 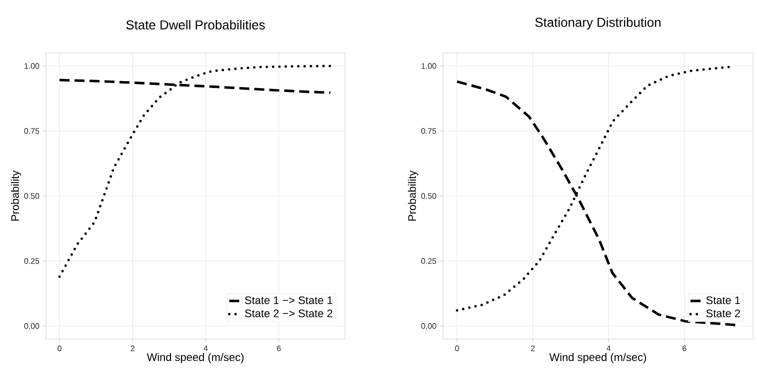 I want to click on chart-title: Stationary Distribution, so click(x=597, y=23).